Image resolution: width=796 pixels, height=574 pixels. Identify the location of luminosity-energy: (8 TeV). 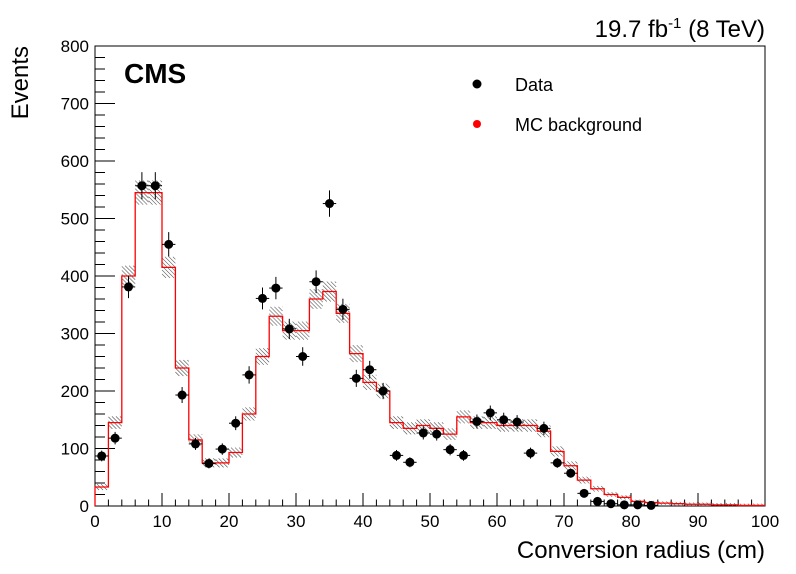
(726, 29).